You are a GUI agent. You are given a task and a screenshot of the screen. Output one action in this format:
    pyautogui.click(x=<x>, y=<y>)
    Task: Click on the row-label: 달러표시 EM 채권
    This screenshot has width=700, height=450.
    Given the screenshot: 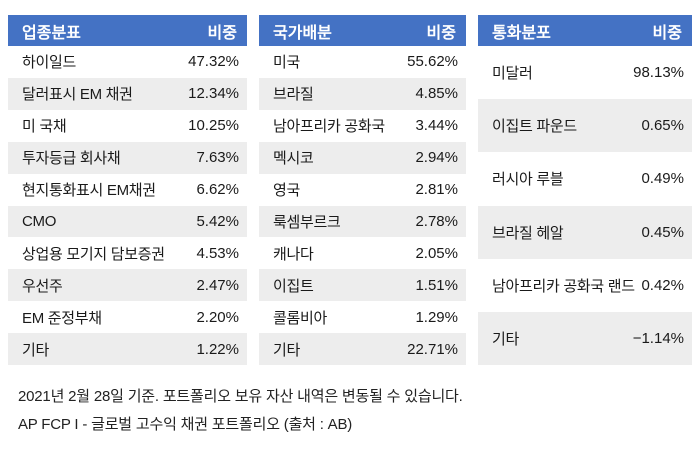 What is the action you would take?
    pyautogui.click(x=77, y=95)
    